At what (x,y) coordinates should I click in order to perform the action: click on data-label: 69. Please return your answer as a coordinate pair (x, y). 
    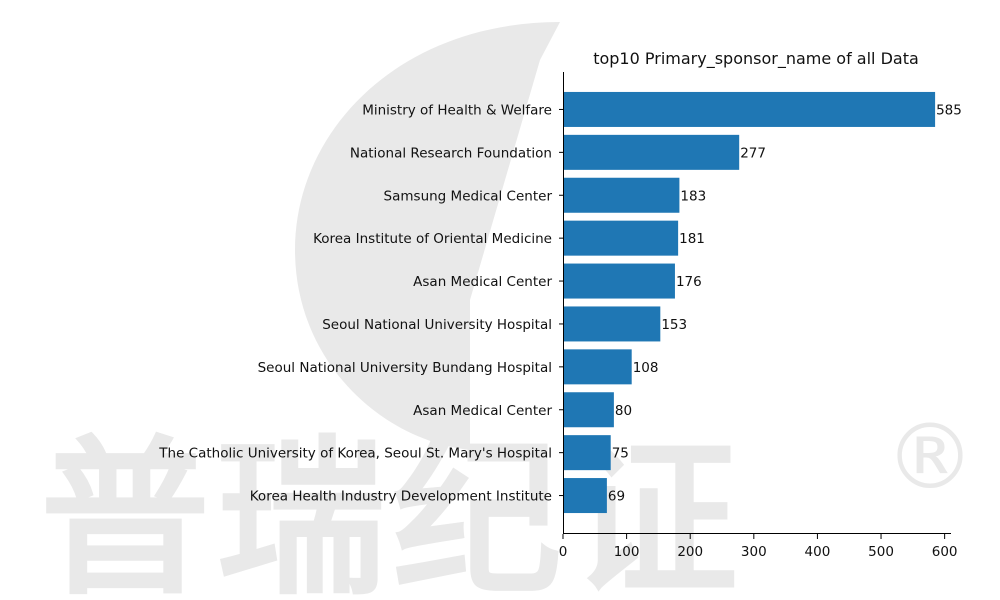
    Looking at the image, I should click on (616, 497).